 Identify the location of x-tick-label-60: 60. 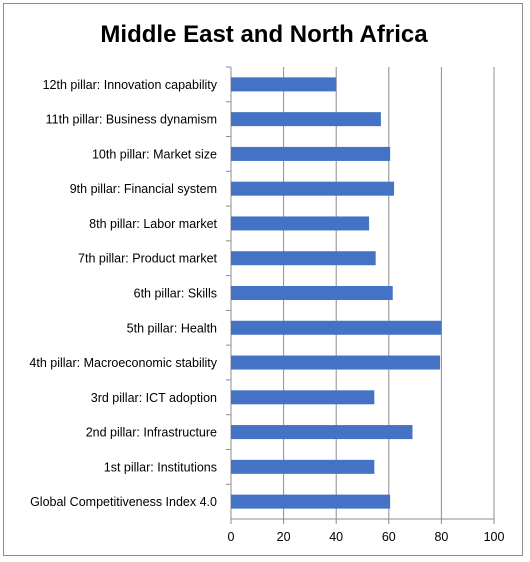
(389, 537).